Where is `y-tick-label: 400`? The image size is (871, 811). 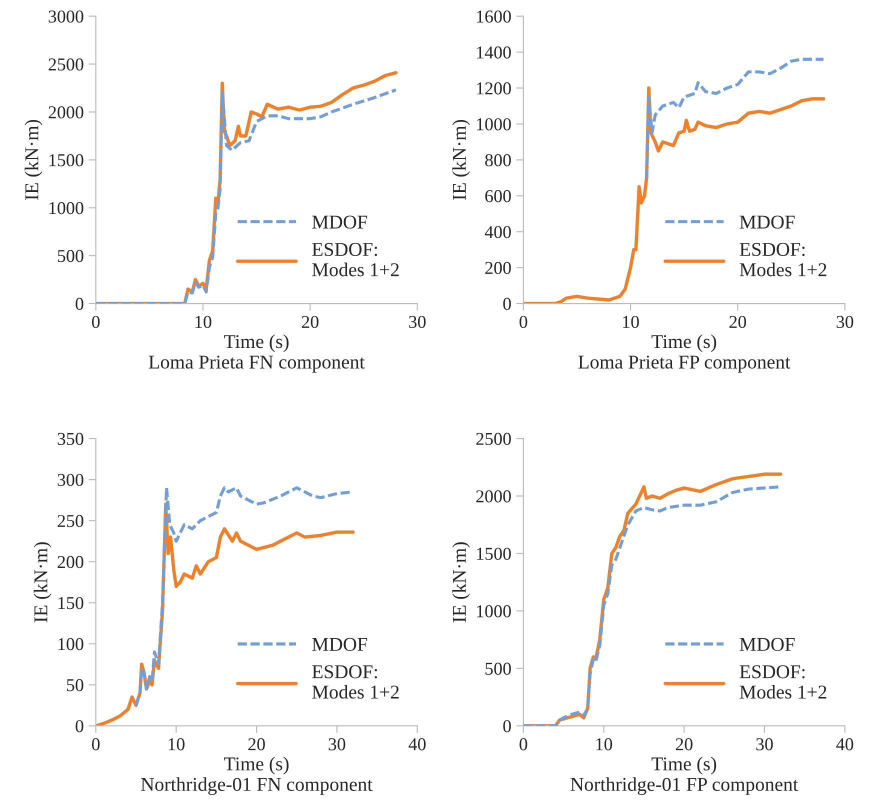
y-tick-label: 400 is located at coordinates (497, 232).